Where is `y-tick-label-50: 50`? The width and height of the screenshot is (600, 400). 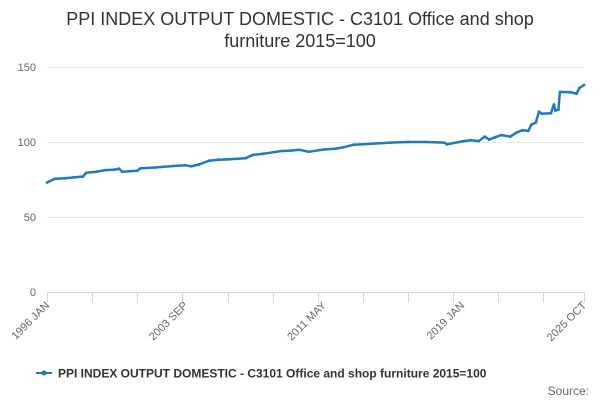 y-tick-label-50: 50 is located at coordinates (30, 218).